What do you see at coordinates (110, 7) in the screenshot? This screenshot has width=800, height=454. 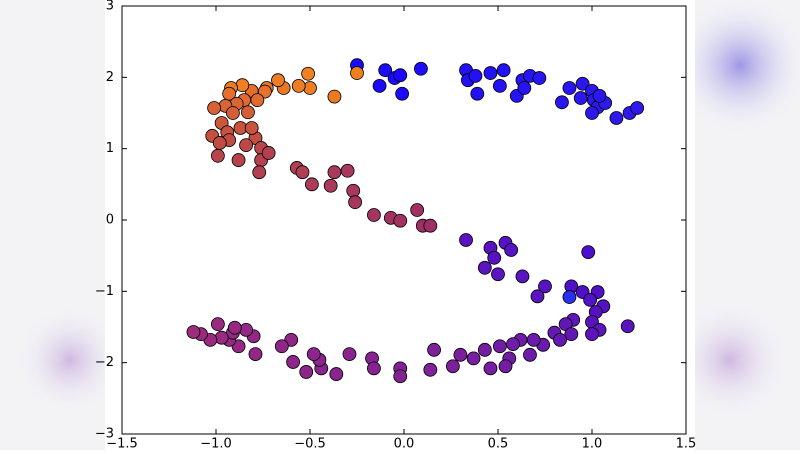 I see `y-tick-label: 3` at bounding box center [110, 7].